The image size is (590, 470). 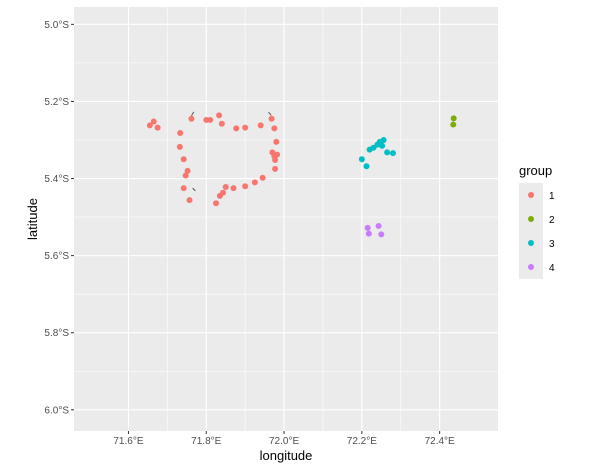 I want to click on x-axis-ticks: 71.6°E 71.8°E 72.0°E 72.2°E 72.4°E, so click(x=284, y=439).